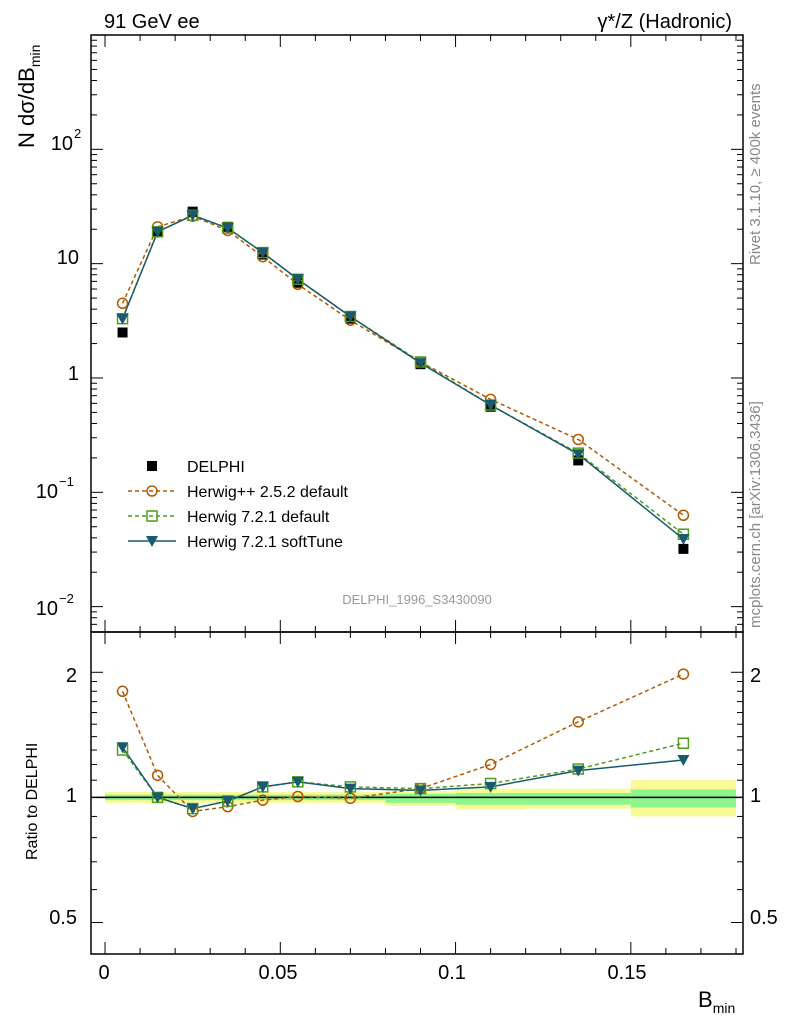  I want to click on ytick-exp-100: 2, so click(77, 133).